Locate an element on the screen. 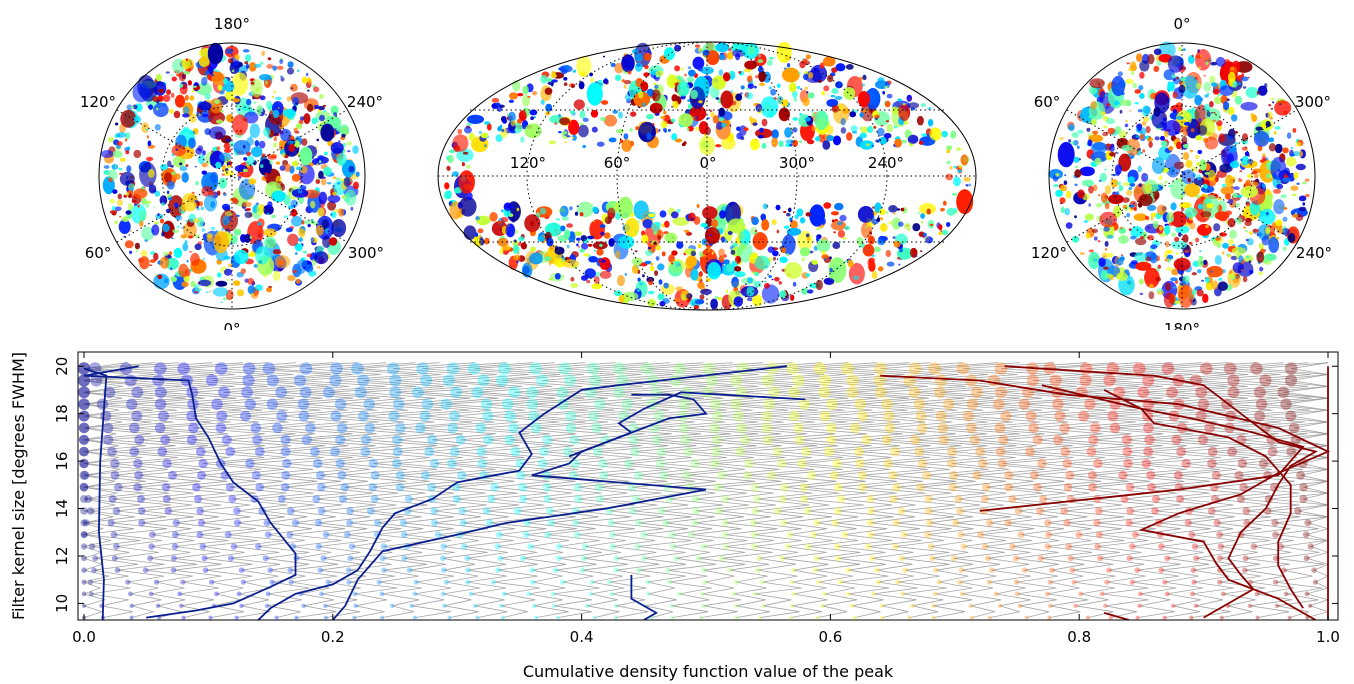  middle-label-0: 120° is located at coordinates (528, 163).